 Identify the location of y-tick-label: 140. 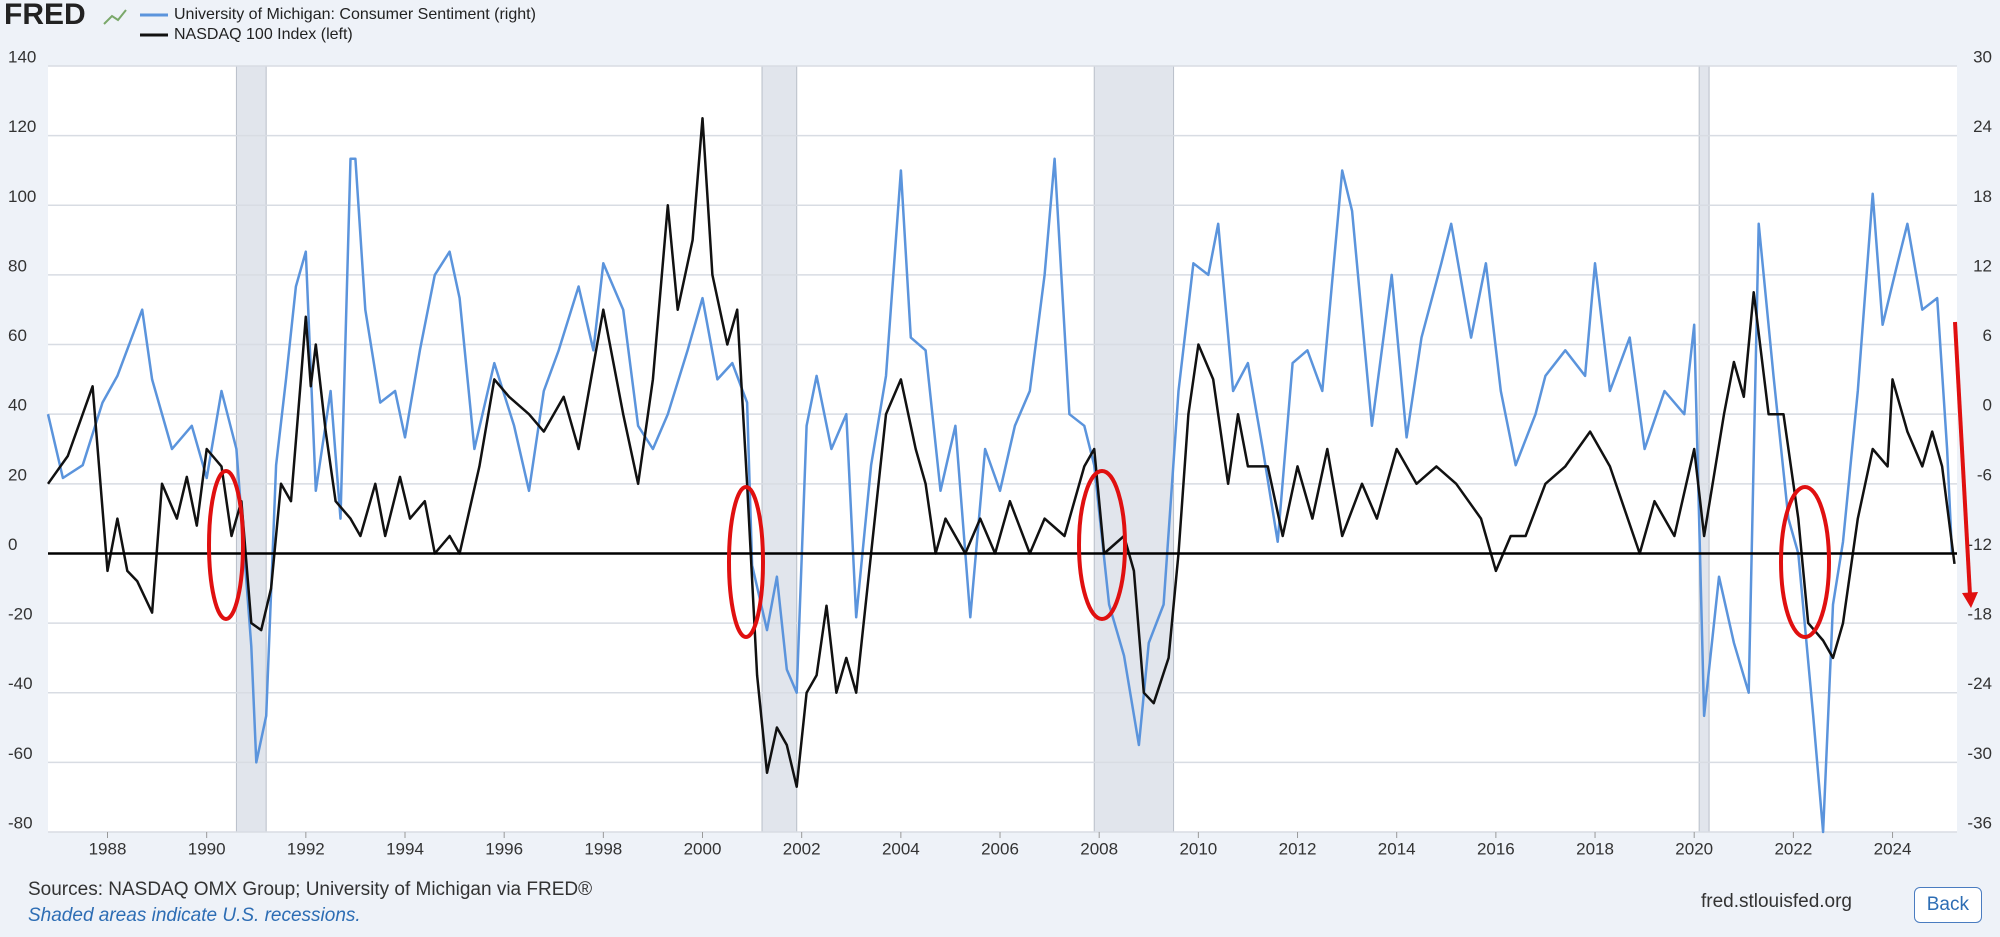
(22, 56).